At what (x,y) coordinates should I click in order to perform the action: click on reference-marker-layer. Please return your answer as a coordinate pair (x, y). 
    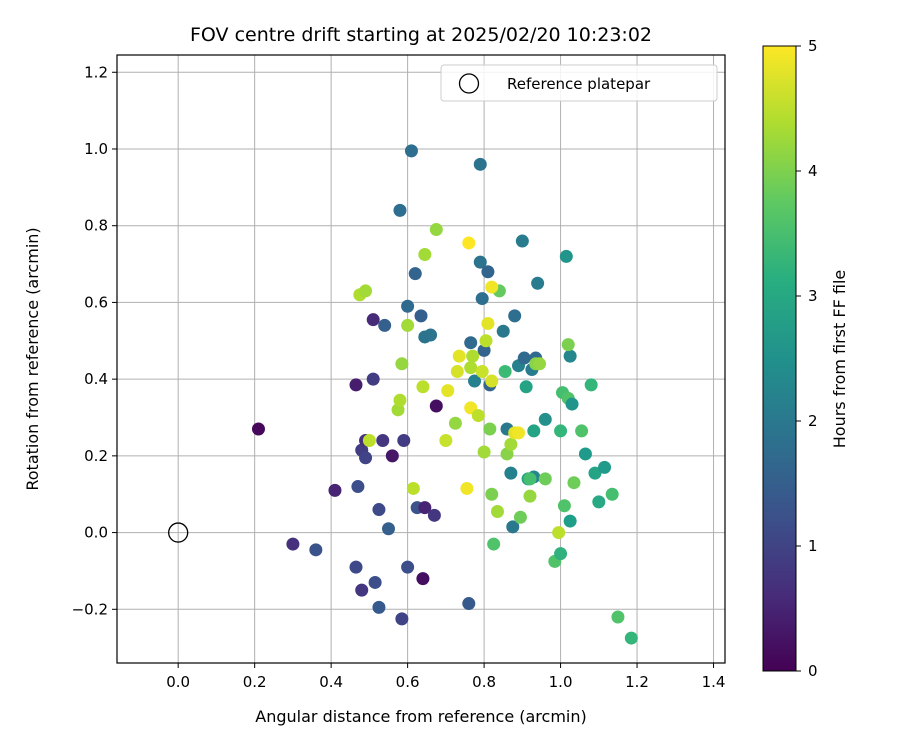
    Looking at the image, I should click on (178, 532).